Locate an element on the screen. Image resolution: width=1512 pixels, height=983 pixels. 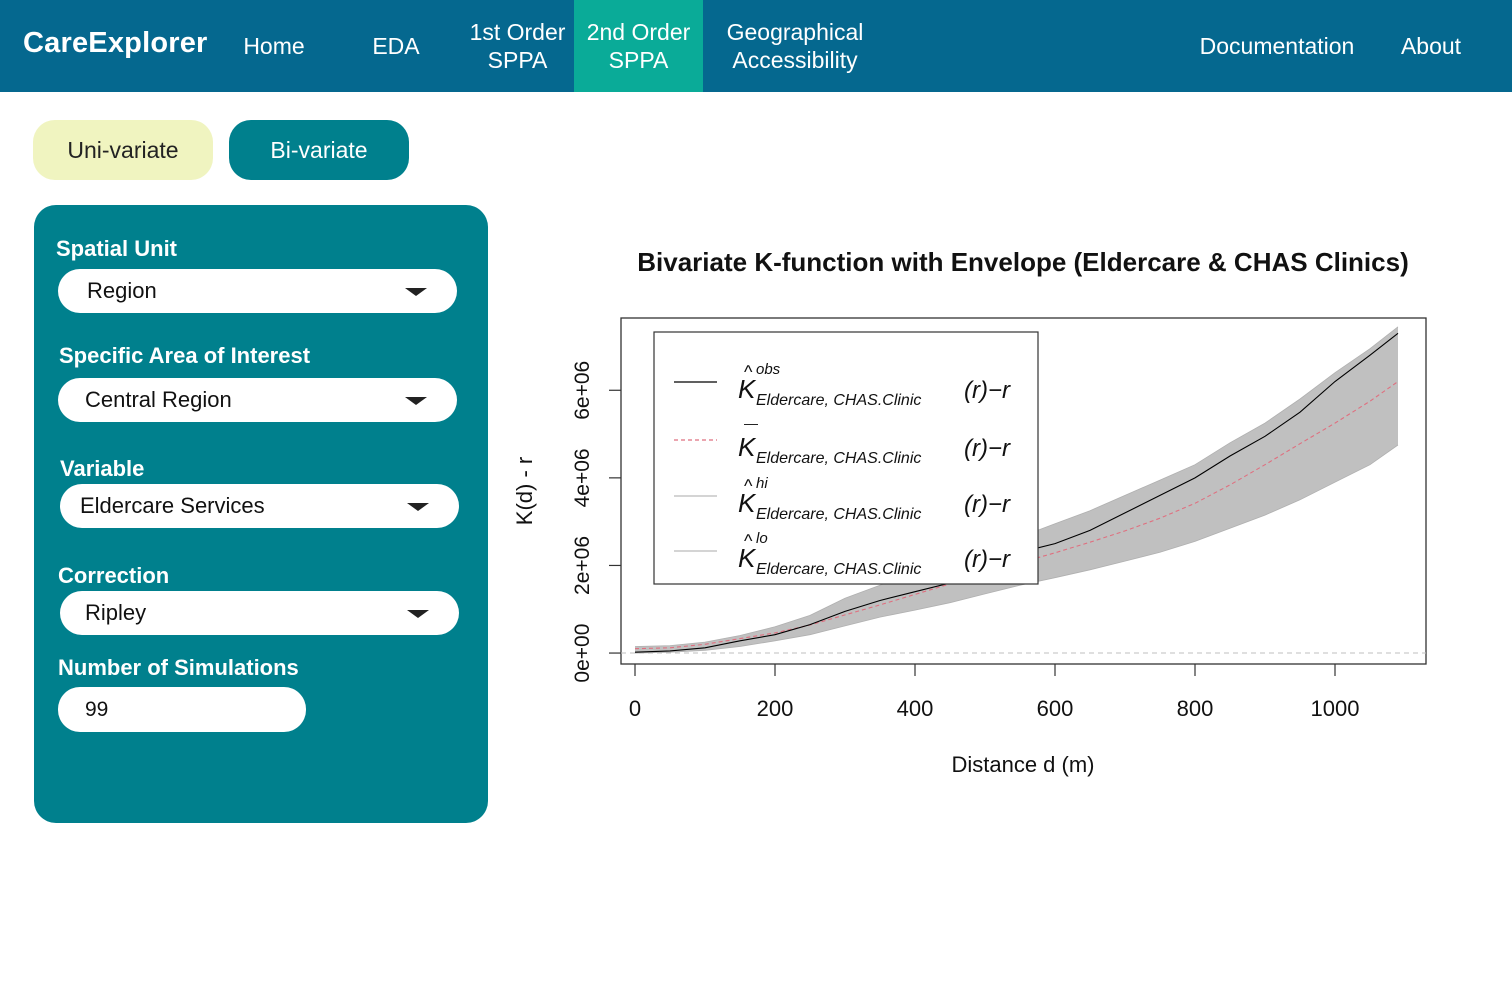
y-tick-label: 6e+06 is located at coordinates (582, 390).